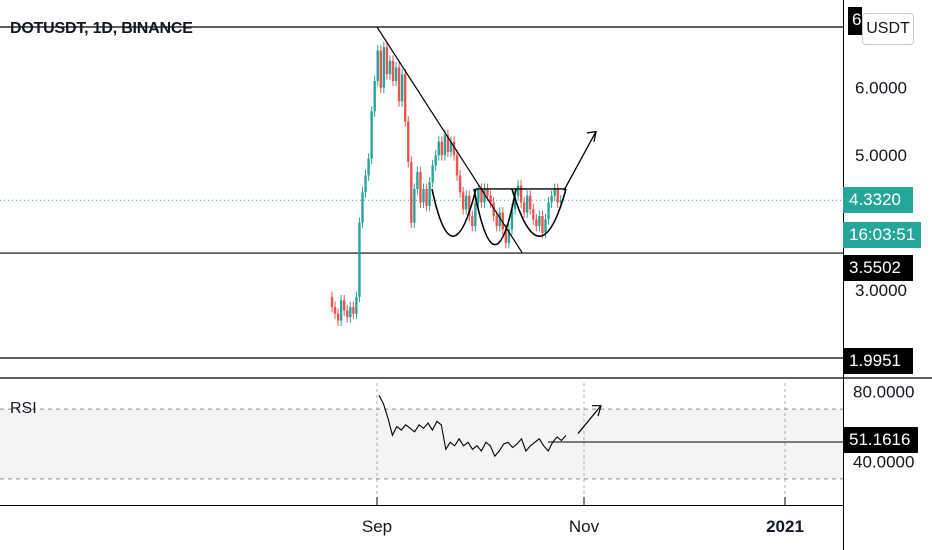 The width and height of the screenshot is (932, 550). I want to click on time-axis-label: 2021, so click(785, 526).